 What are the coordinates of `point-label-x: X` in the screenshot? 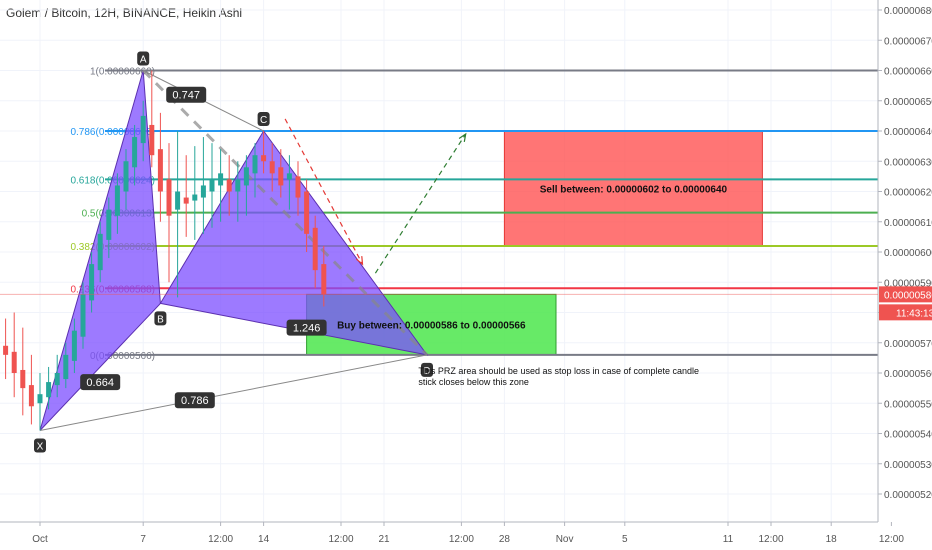 It's located at (40, 446).